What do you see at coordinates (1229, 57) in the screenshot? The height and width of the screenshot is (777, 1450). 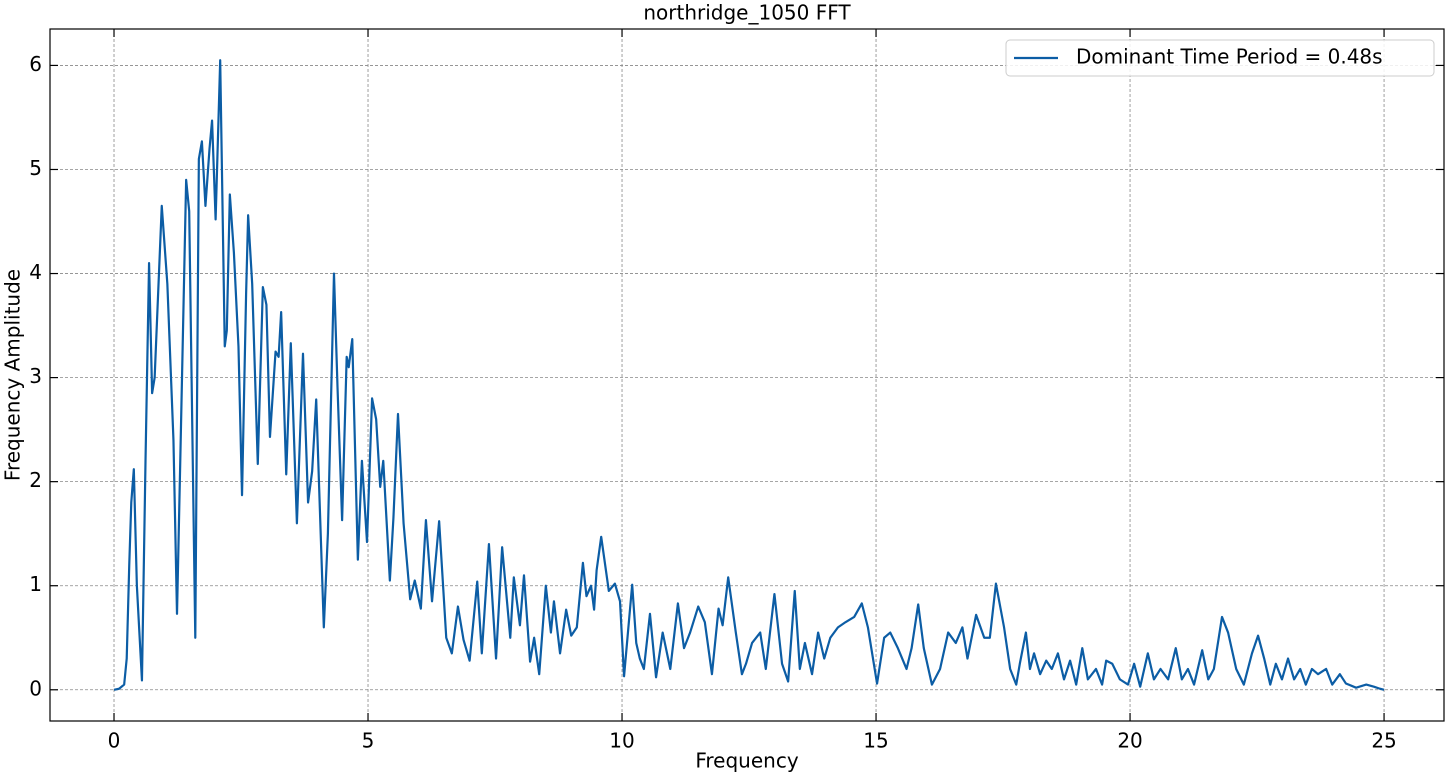 I see `legend-label: Dominant Time Period = 0.48s` at bounding box center [1229, 57].